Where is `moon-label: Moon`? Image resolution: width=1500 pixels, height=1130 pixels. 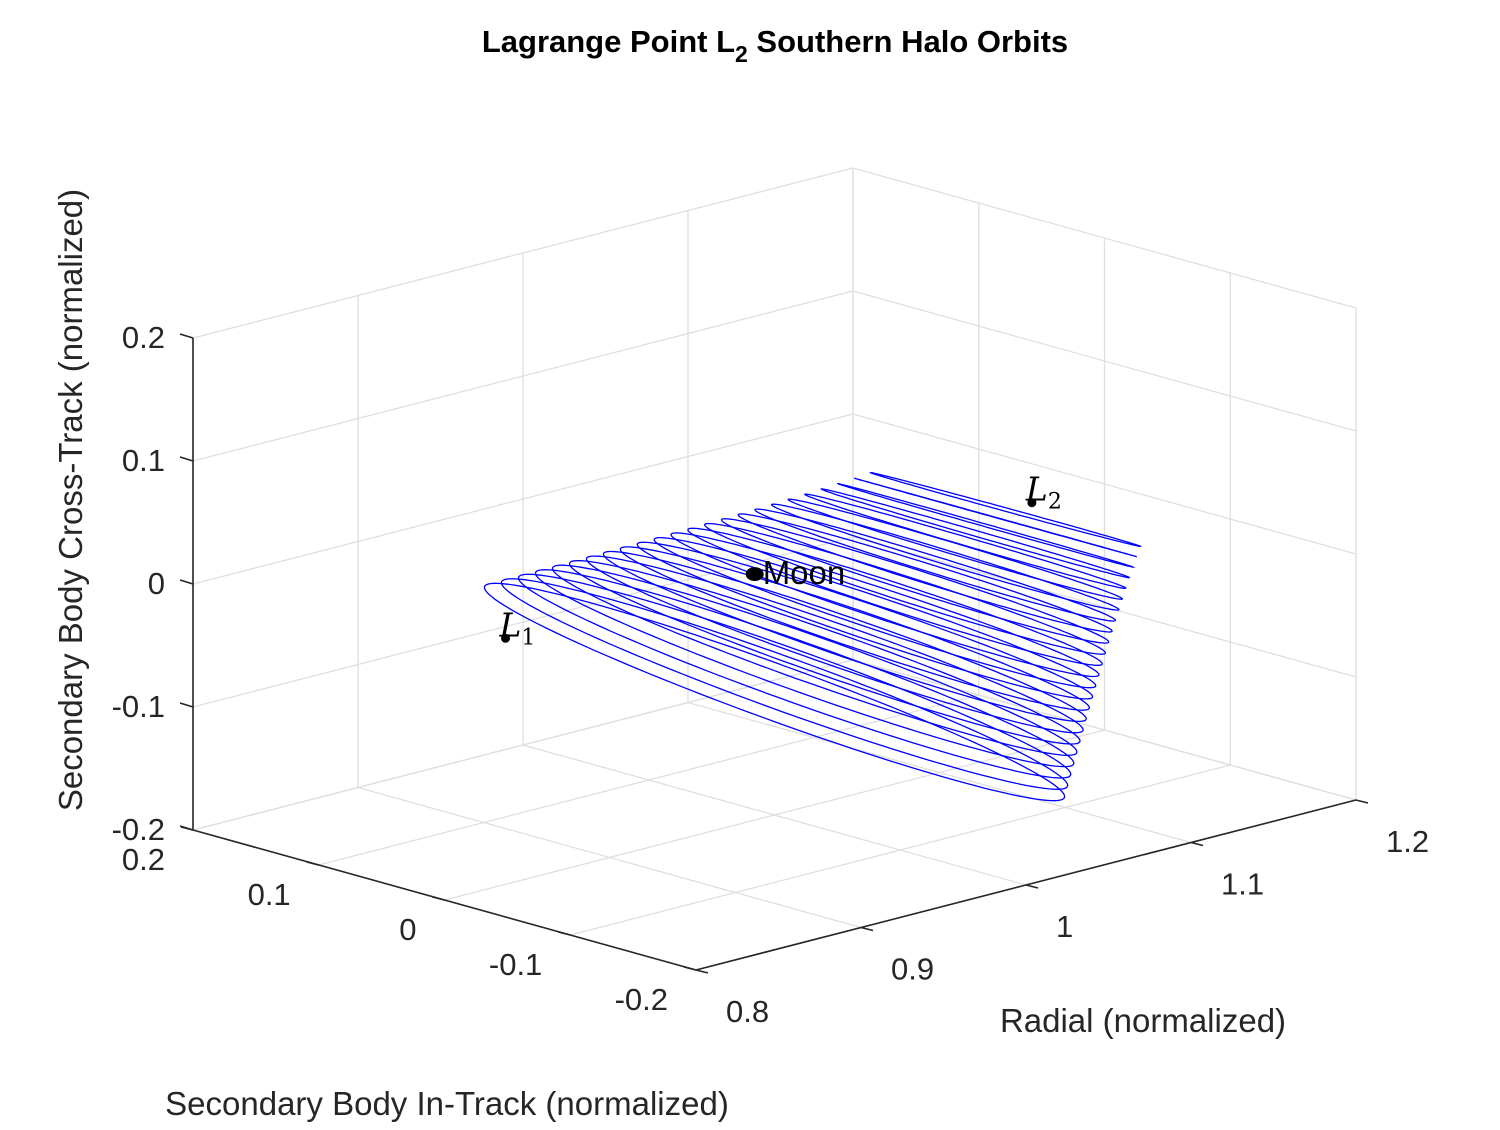 moon-label: Moon is located at coordinates (804, 572).